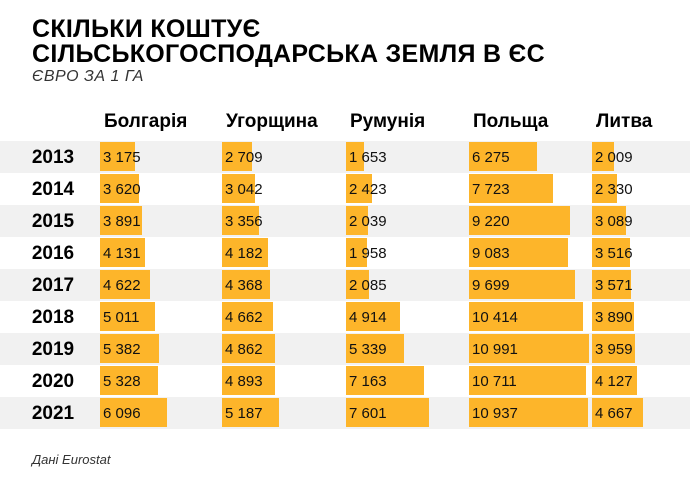  What do you see at coordinates (368, 285) in the screenshot?
I see `value-label: 2 085` at bounding box center [368, 285].